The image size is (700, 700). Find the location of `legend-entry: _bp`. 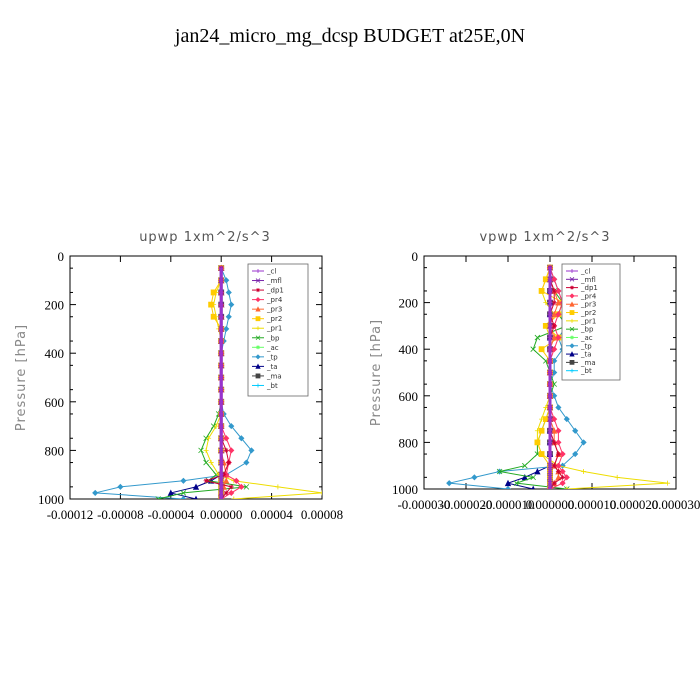

legend-entry: _bp is located at coordinates (587, 330).